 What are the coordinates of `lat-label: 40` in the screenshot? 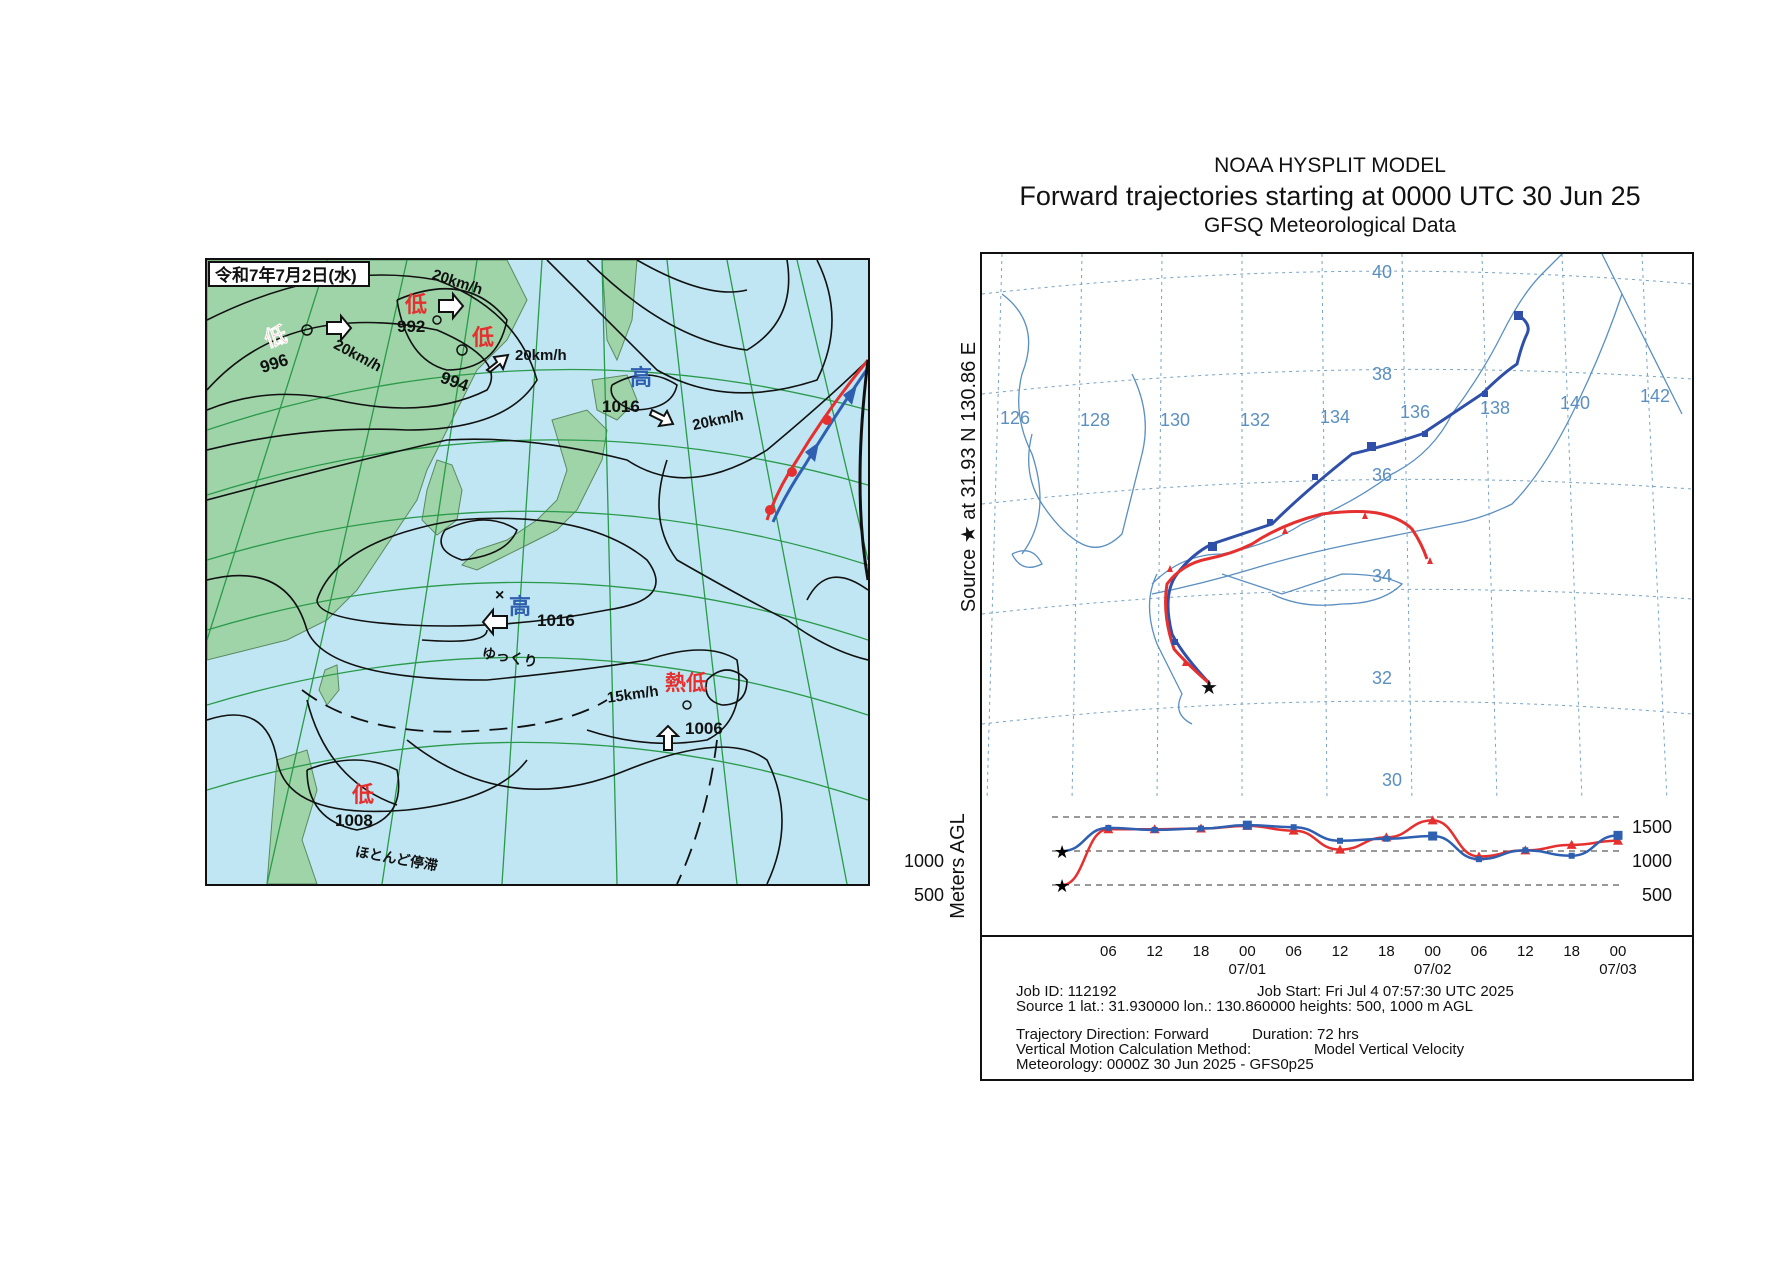 It's located at (1382, 272).